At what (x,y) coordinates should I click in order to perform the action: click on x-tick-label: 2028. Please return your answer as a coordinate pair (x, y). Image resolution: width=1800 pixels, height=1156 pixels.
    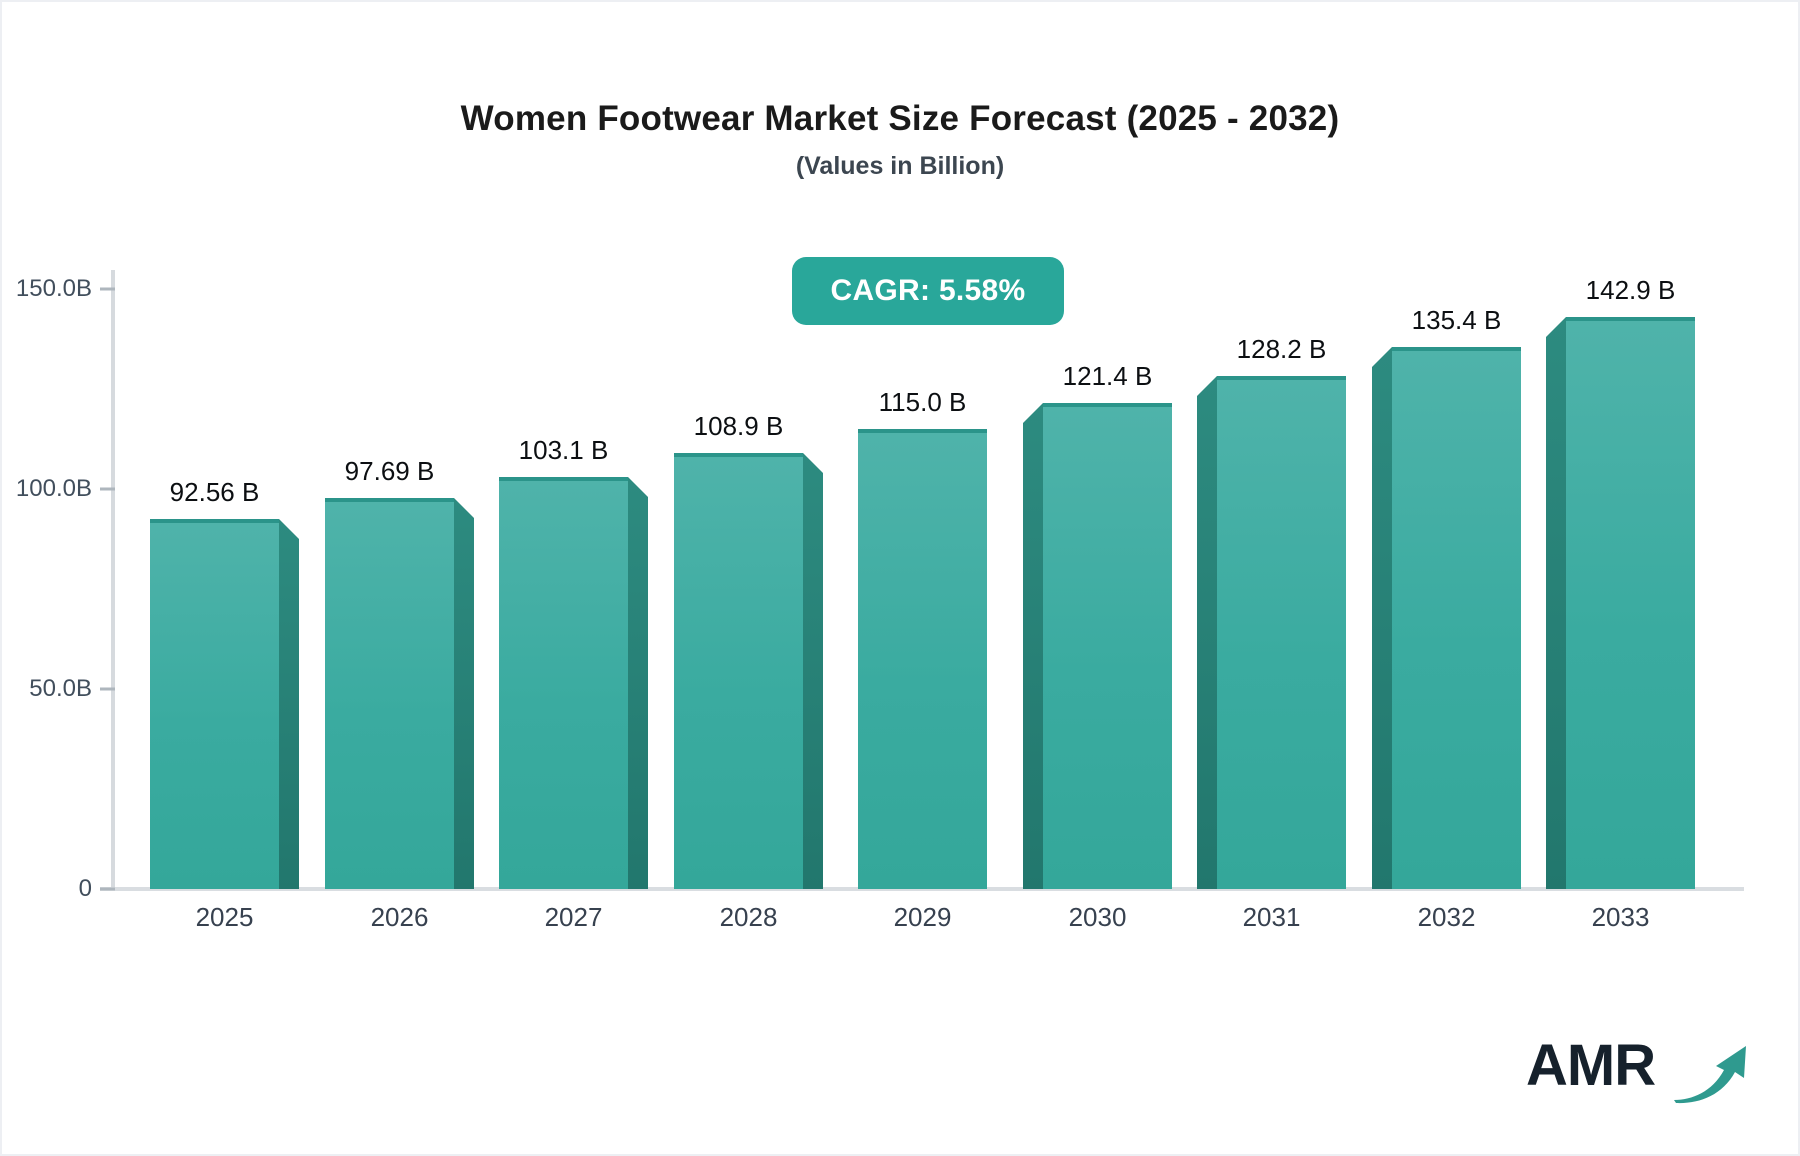
    Looking at the image, I should click on (748, 917).